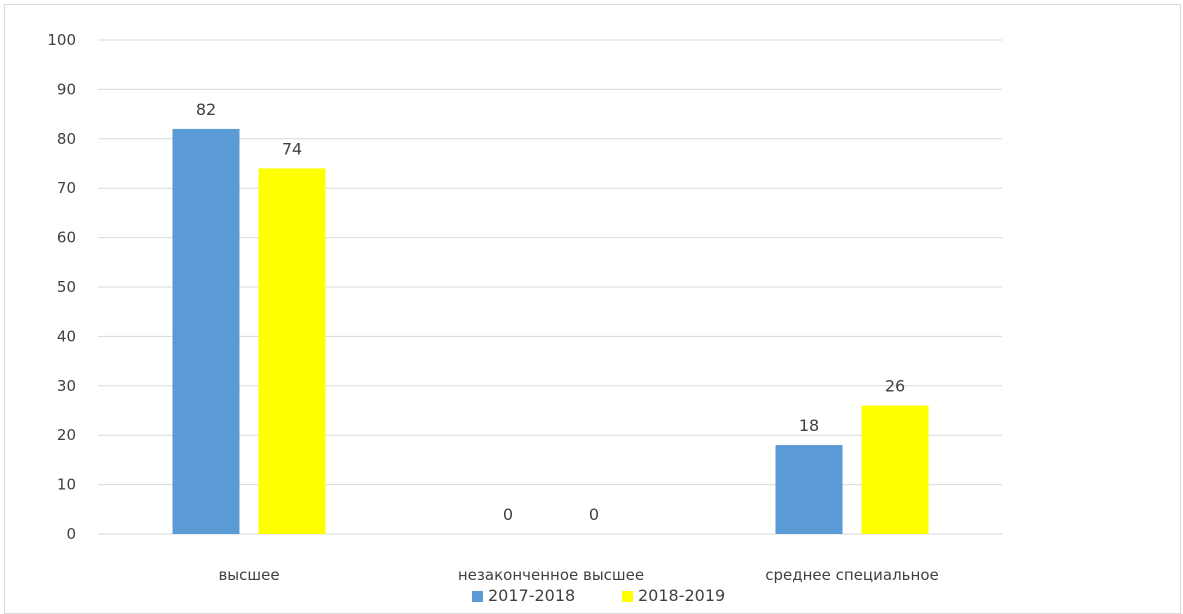 The image size is (1183, 614). Describe the element at coordinates (809, 425) in the screenshot. I see `data-label: 18` at that location.